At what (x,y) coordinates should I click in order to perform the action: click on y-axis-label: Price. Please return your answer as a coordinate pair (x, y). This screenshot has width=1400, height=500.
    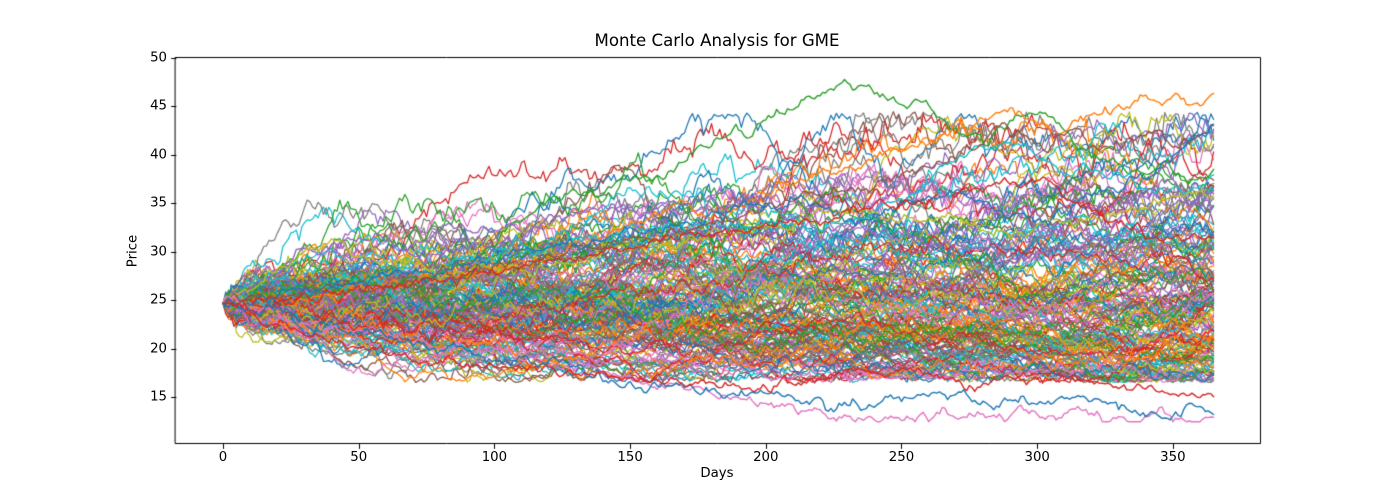
    Looking at the image, I should click on (133, 251).